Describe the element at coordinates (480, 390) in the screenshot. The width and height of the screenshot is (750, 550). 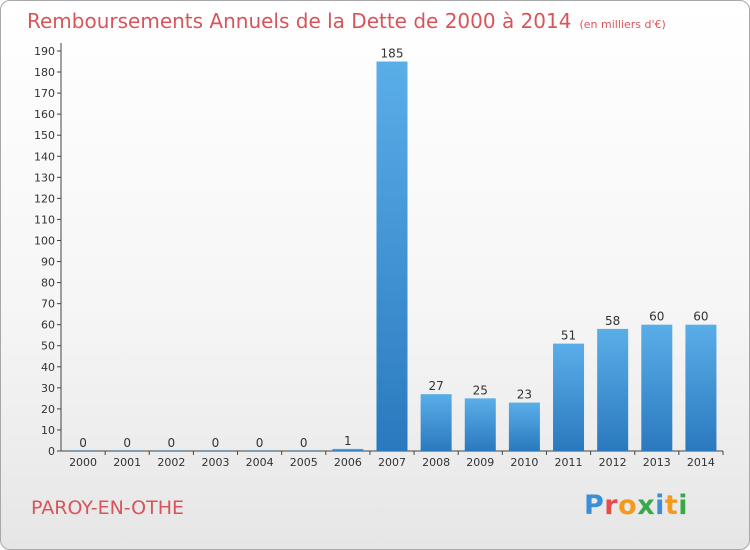
I see `data-label: 25` at that location.